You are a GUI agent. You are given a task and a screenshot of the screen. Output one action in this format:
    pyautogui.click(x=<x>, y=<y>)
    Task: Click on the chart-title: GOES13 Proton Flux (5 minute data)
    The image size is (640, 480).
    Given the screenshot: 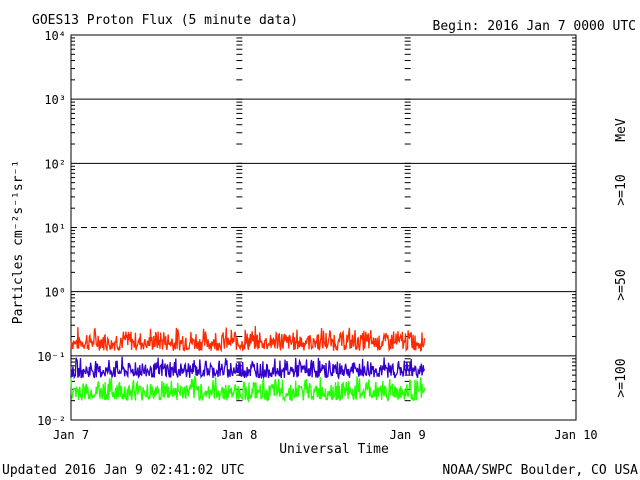 What is the action you would take?
    pyautogui.click(x=165, y=20)
    